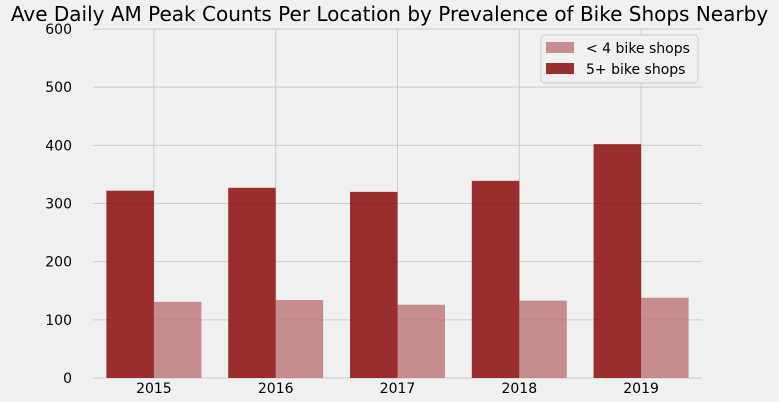  Describe the element at coordinates (519, 389) in the screenshot. I see `x-tick-label: 2018` at that location.